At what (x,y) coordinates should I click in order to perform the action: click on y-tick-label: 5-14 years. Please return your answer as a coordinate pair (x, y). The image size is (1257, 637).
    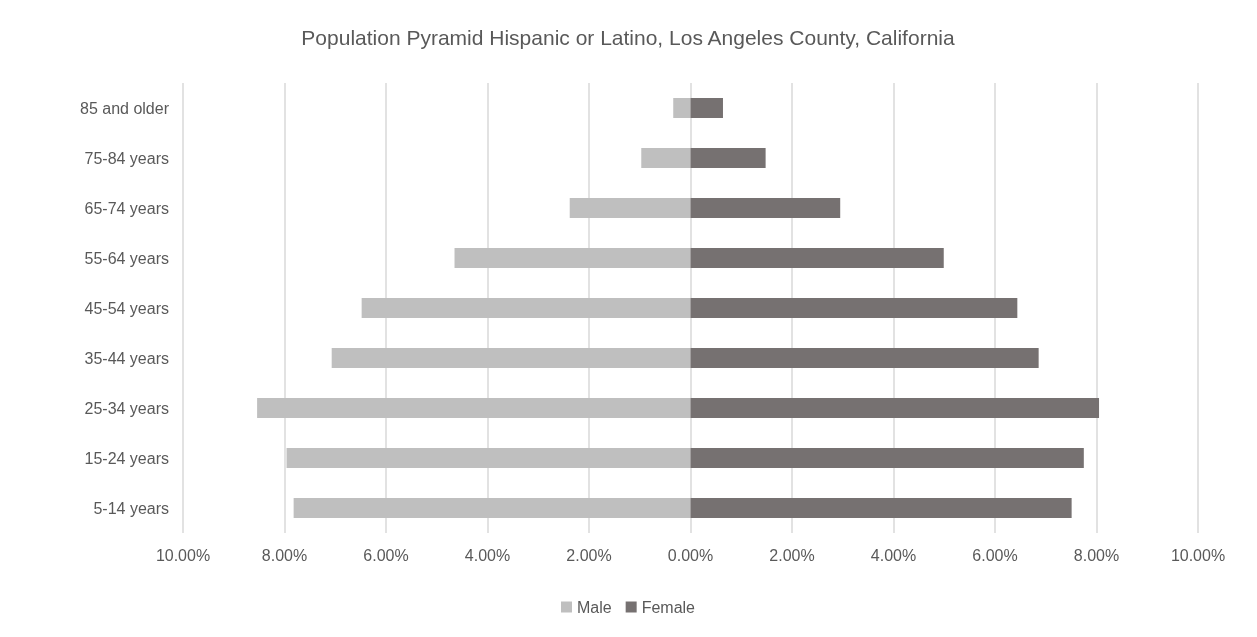
    Looking at the image, I should click on (131, 508).